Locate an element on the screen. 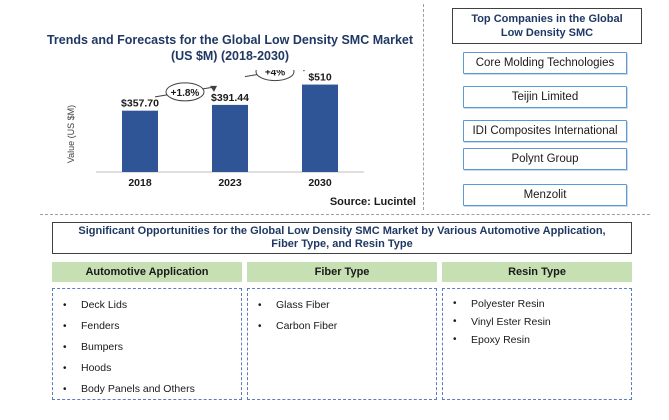 Image resolution: width=669 pixels, height=420 pixels. list-item: Fenders is located at coordinates (152, 326).